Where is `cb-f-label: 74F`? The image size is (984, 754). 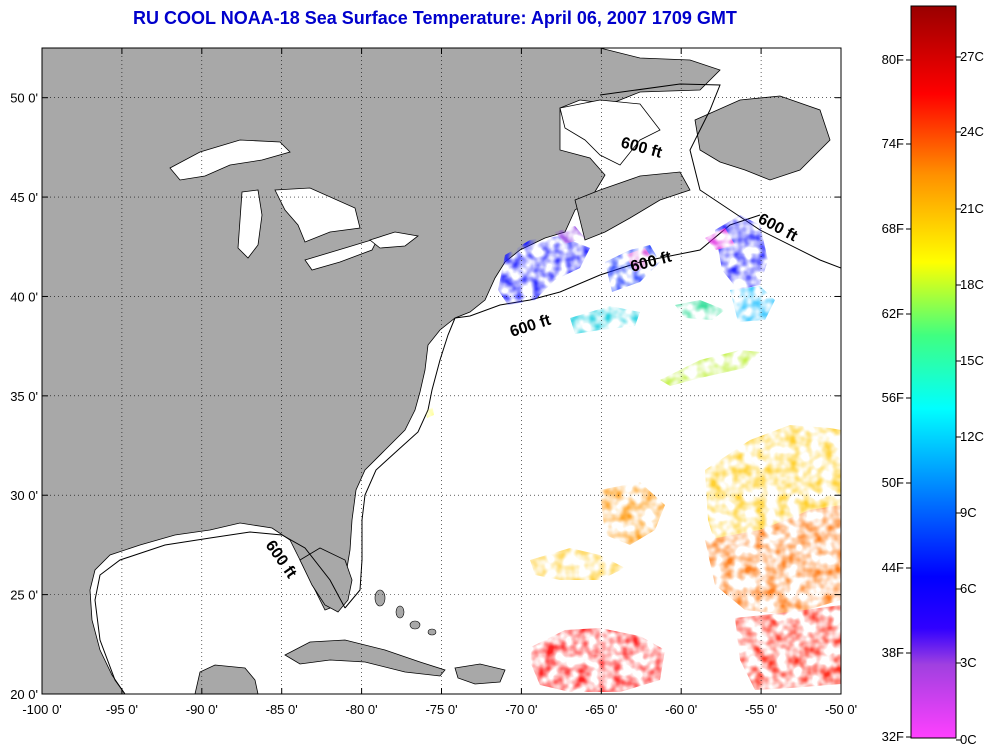 cb-f-label: 74F is located at coordinates (893, 143).